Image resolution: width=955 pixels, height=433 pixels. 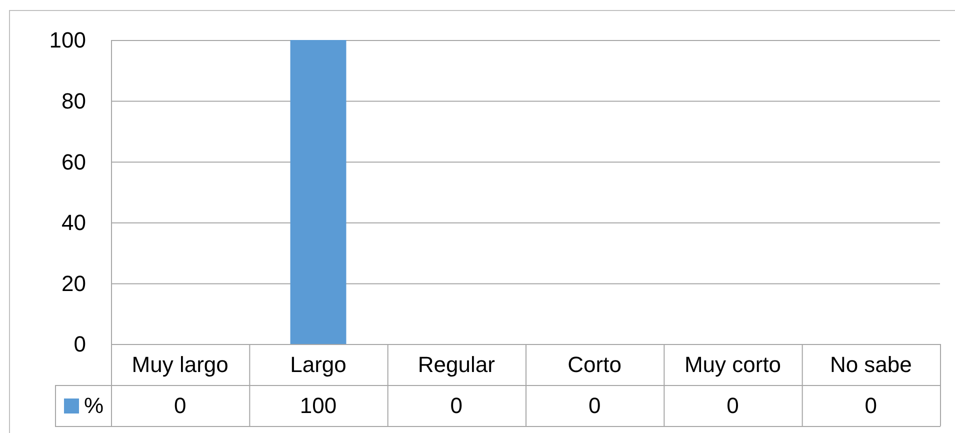 I want to click on x-tick-label: Corto, so click(x=595, y=365).